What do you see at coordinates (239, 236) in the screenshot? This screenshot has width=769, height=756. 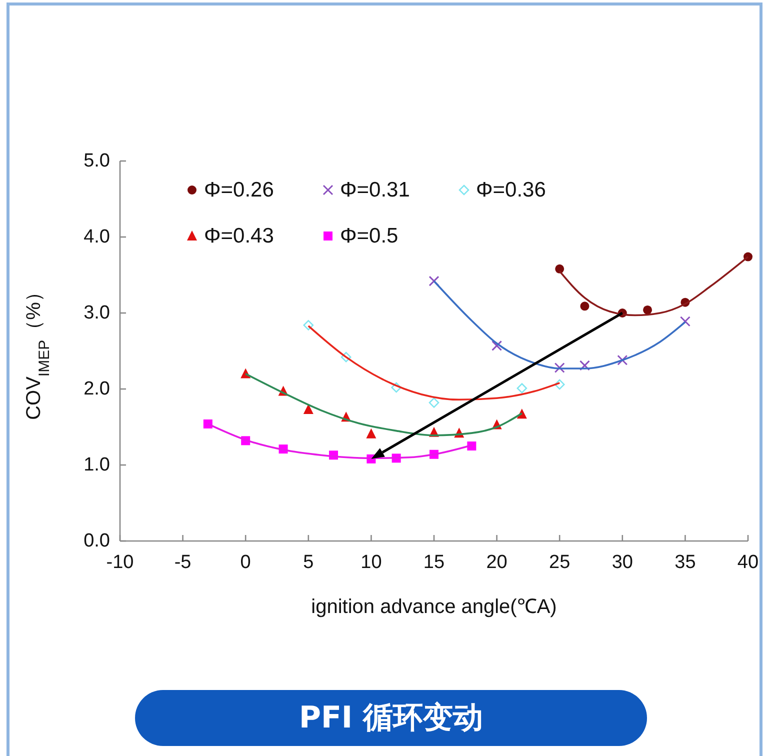 I see `legend-label: Φ=0.43` at bounding box center [239, 236].